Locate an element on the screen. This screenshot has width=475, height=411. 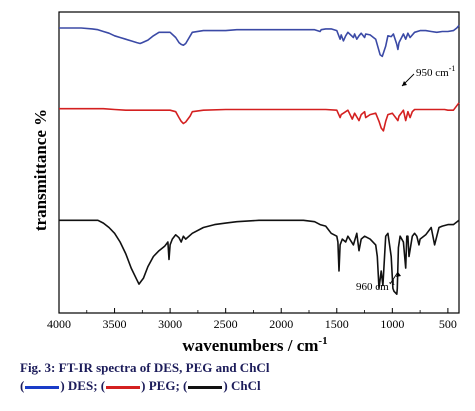
annotation-text: 950 cm is located at coordinates (432, 73).